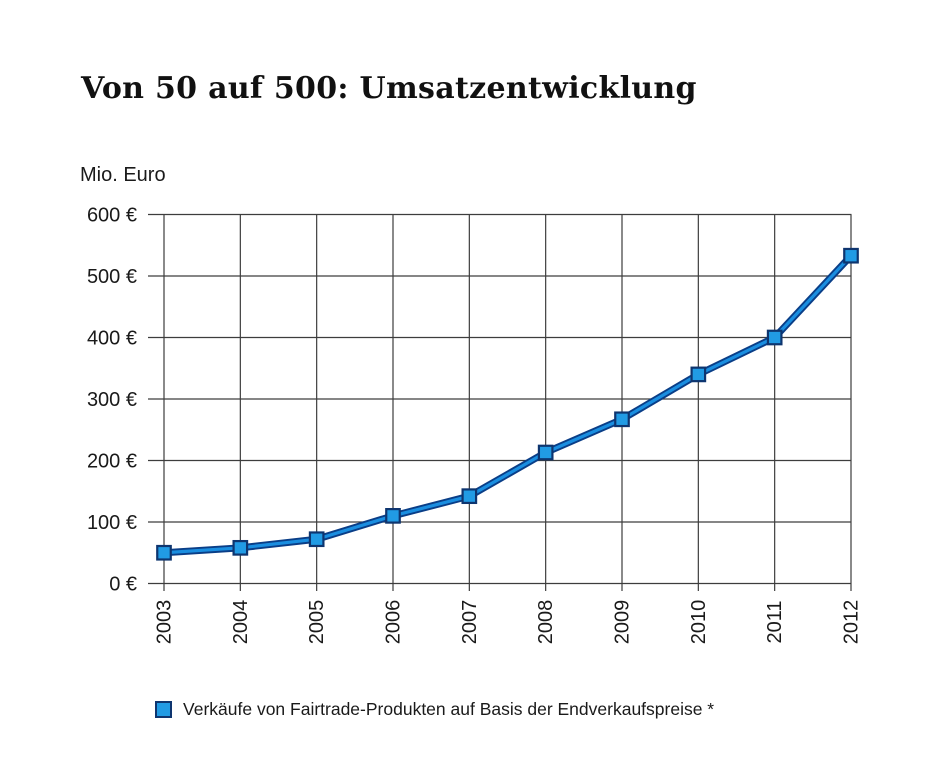 The height and width of the screenshot is (781, 945). Describe the element at coordinates (389, 88) in the screenshot. I see `chart-title: Von 50 auf 500: Umsatzentwicklung` at that location.